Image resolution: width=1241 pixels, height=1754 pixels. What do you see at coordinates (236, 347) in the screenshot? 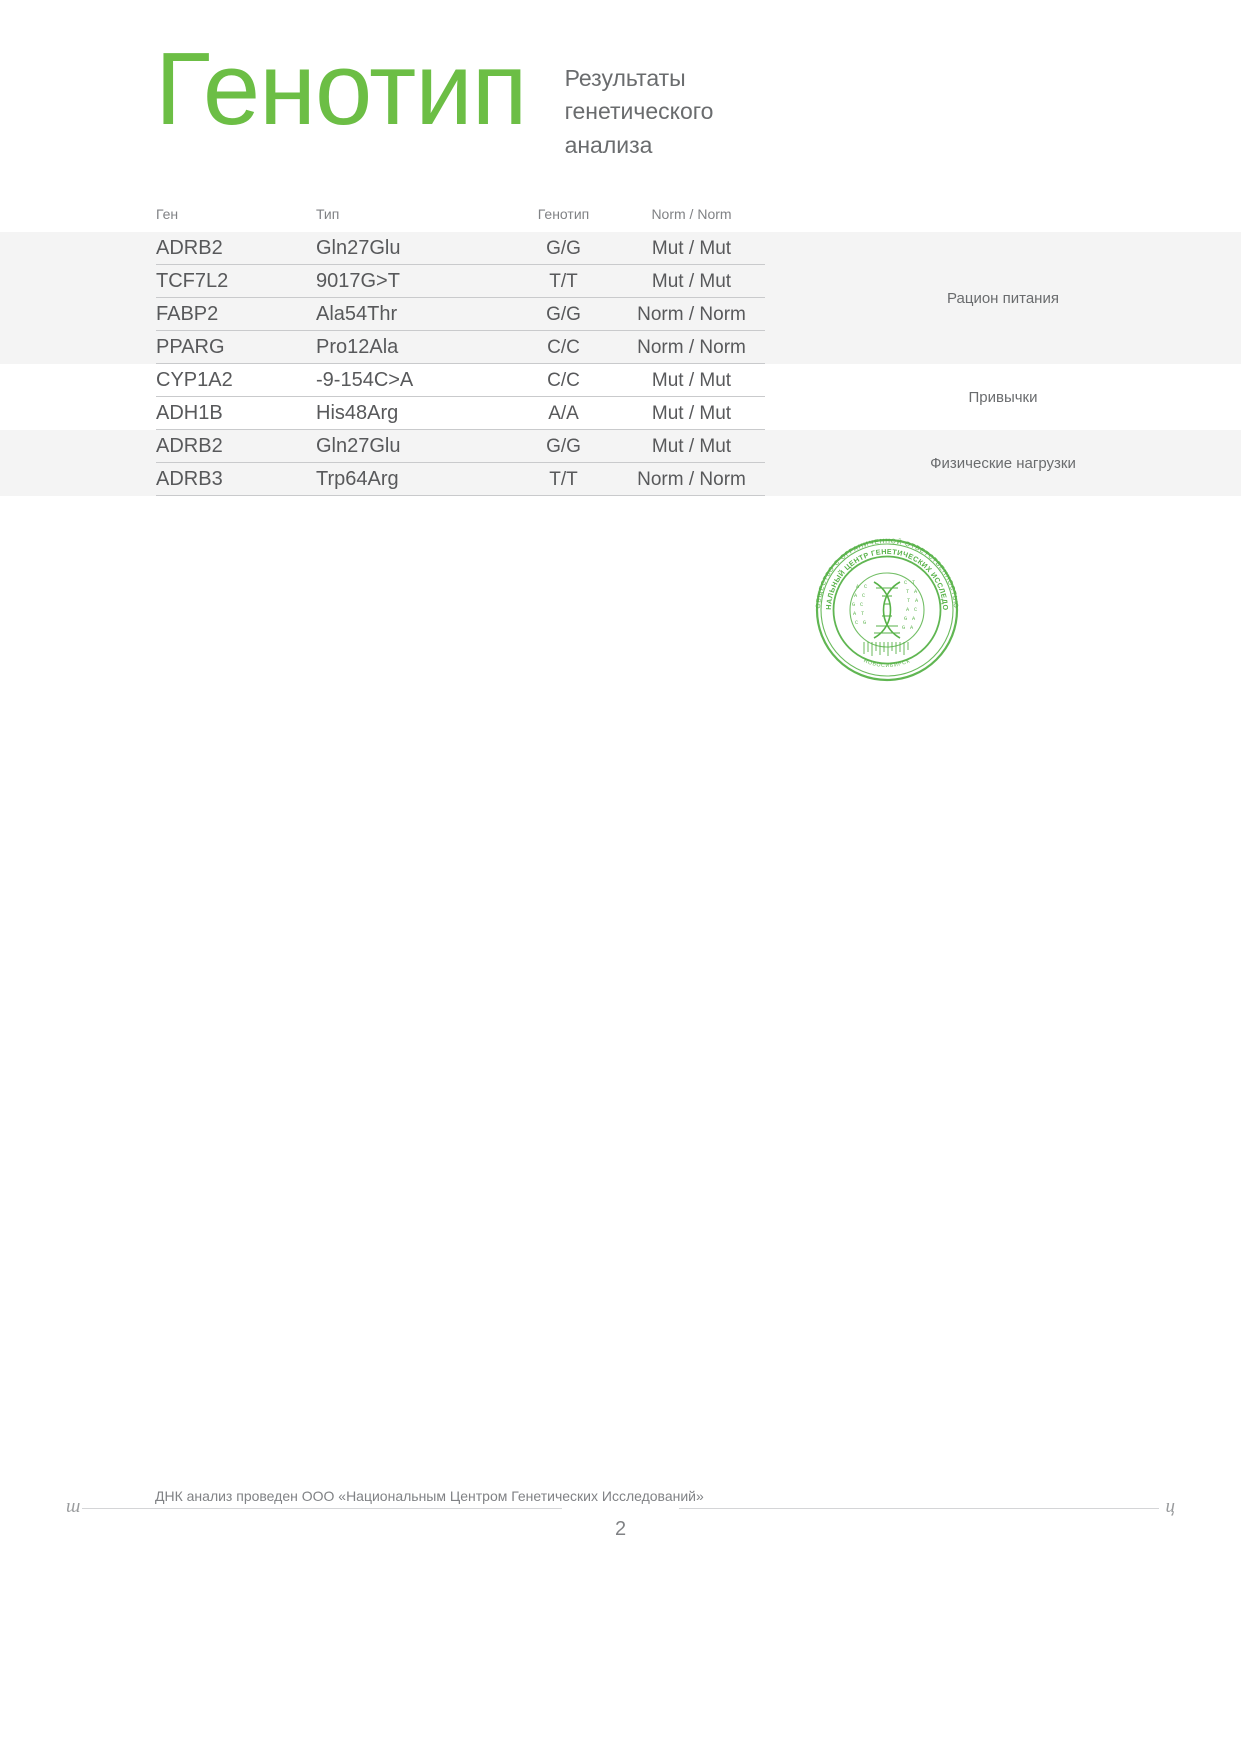
I see `cell-gene: PPARG` at bounding box center [236, 347].